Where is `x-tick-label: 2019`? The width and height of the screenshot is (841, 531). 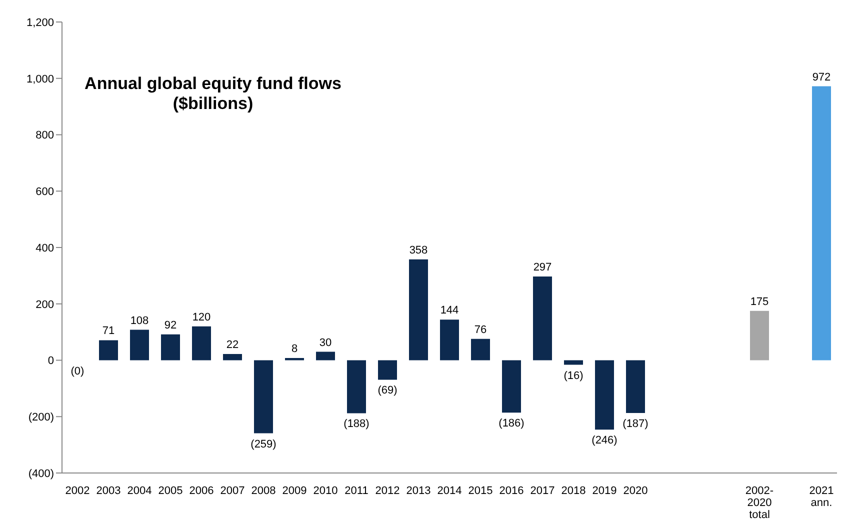
x-tick-label: 2019 is located at coordinates (604, 491).